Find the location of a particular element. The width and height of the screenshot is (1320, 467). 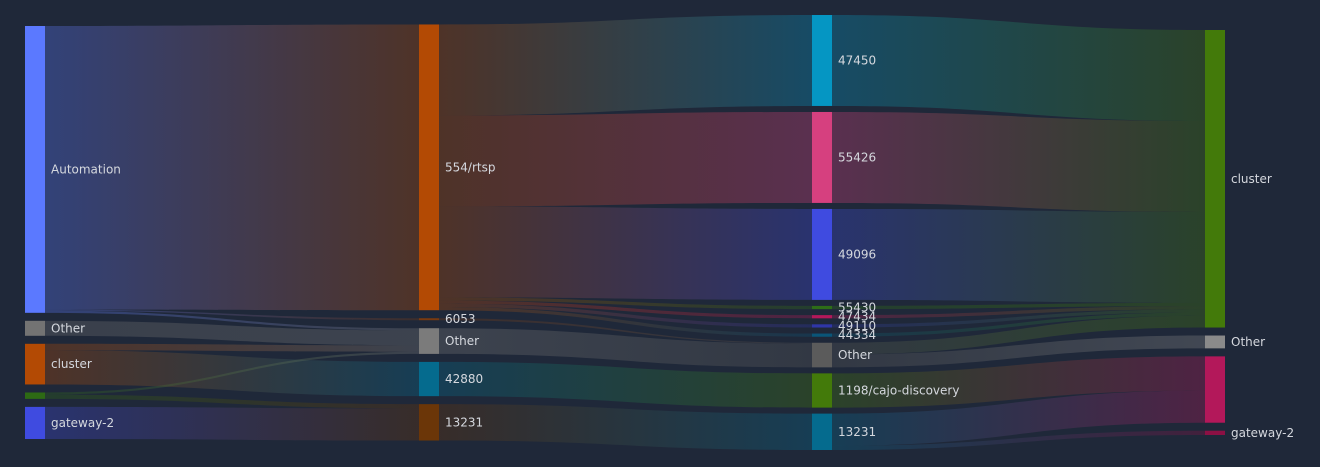

node-p55430 is located at coordinates (822, 307).